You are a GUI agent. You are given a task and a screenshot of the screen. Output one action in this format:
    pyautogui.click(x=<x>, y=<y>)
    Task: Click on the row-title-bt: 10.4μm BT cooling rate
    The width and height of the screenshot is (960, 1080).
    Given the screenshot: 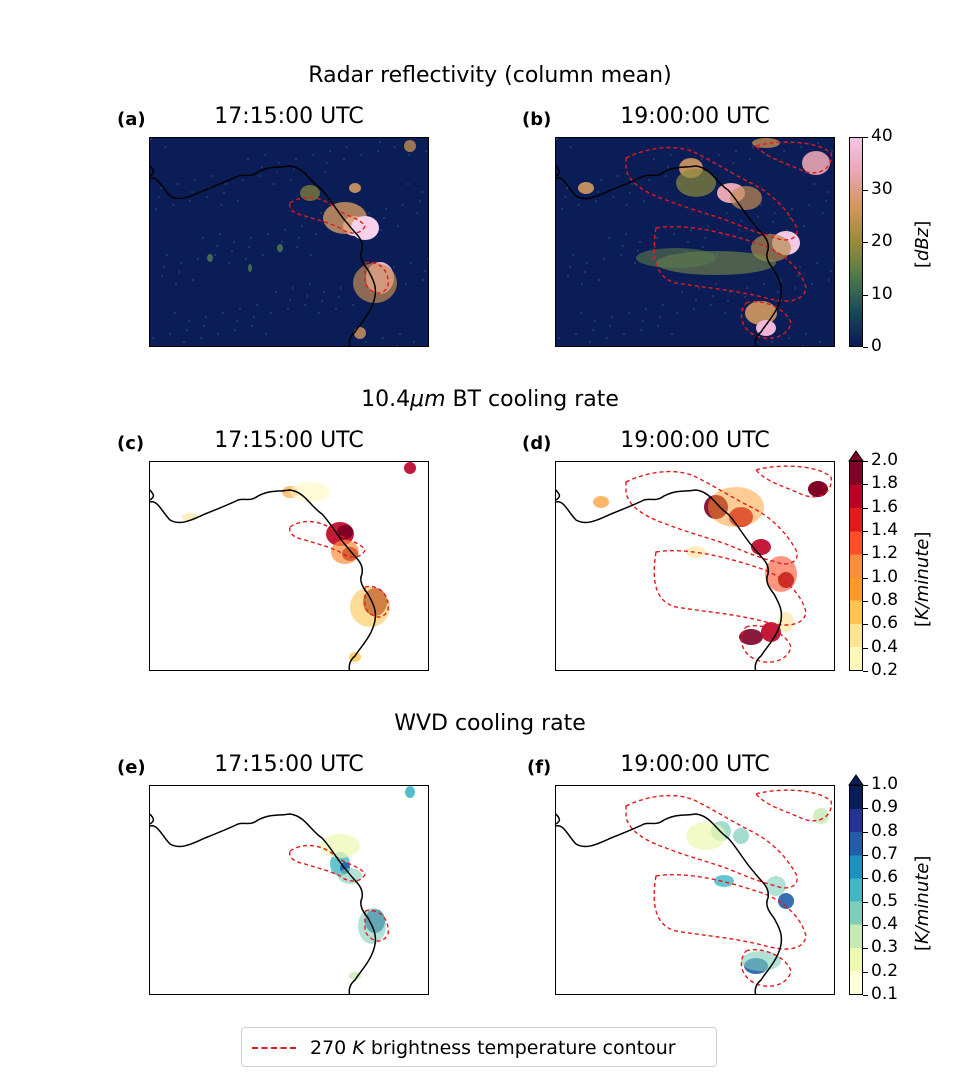 What is the action you would take?
    pyautogui.click(x=490, y=399)
    